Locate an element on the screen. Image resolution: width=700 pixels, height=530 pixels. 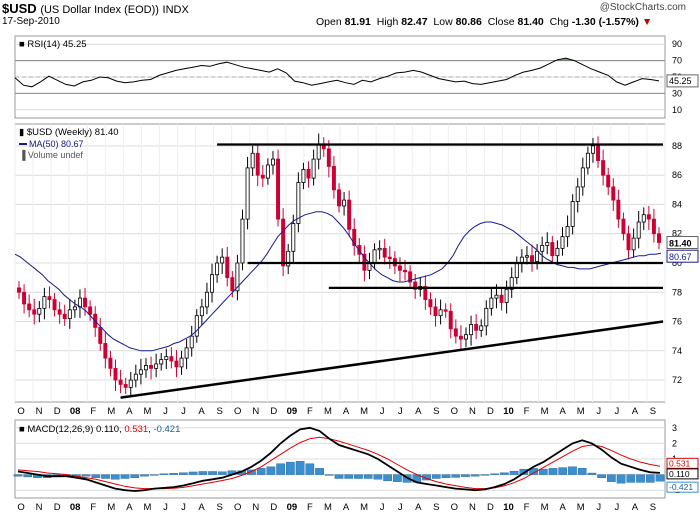
rsi-legend: ■ RSI(14) 45.25 is located at coordinates (53, 44).